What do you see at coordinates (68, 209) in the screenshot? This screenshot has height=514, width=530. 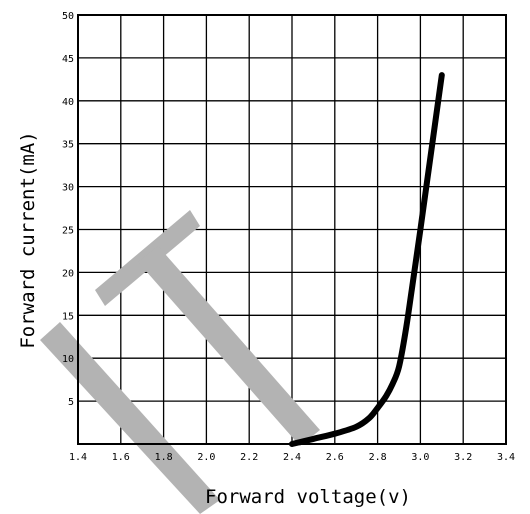 I see `y-tick-labels: 5 10 15 20 25 30 35 40 45 50` at bounding box center [68, 209].